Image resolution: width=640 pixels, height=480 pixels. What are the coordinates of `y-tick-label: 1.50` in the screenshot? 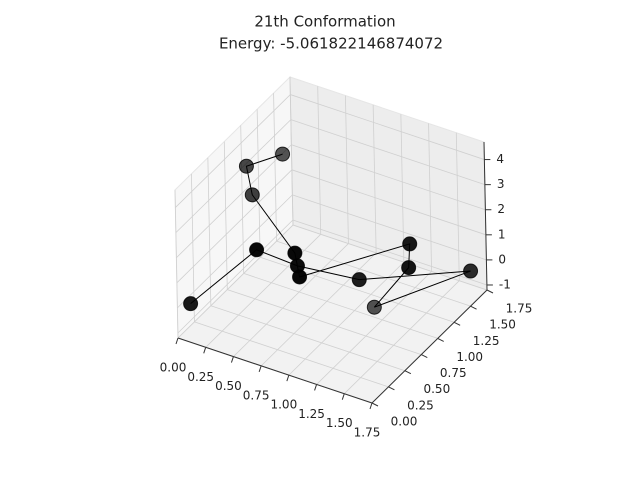 It's located at (502, 325).